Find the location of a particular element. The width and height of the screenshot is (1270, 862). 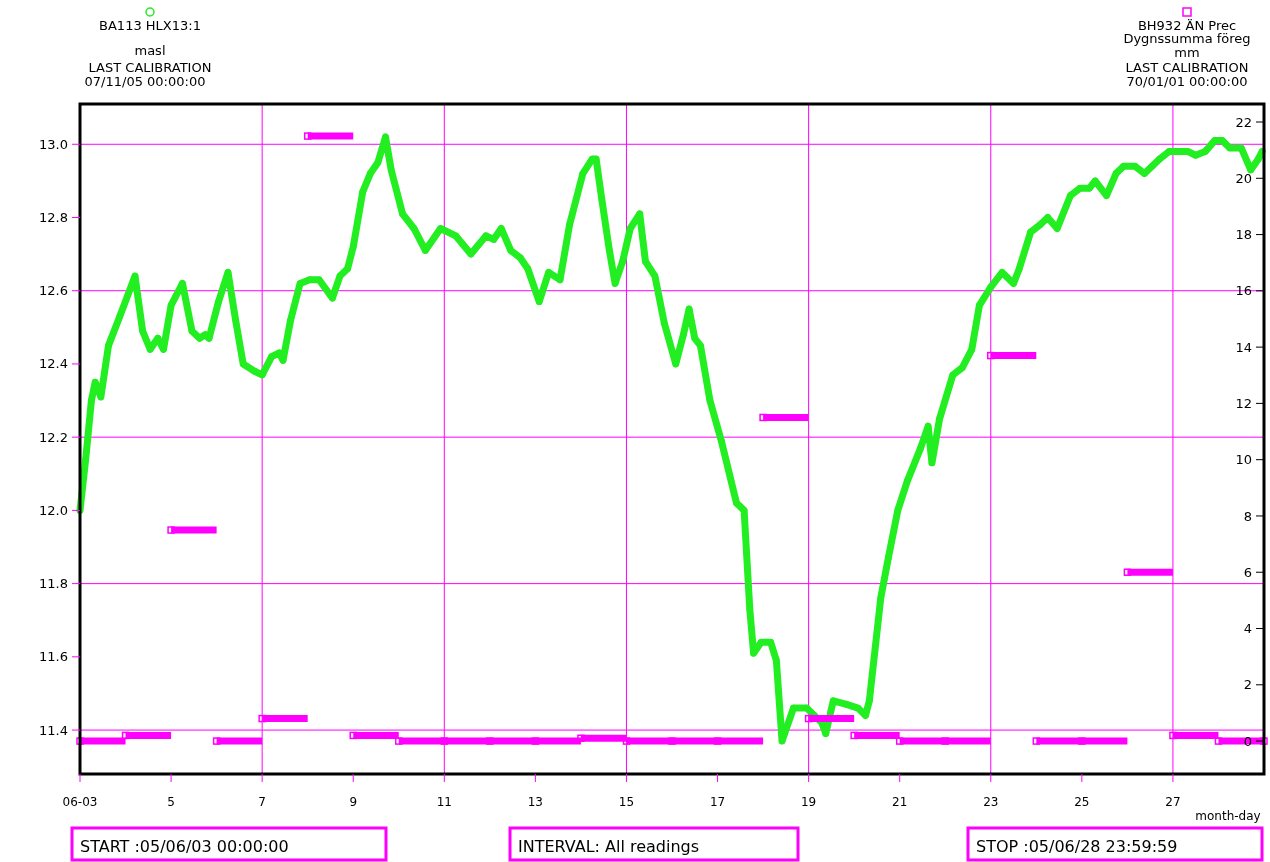

x-tick-label: 17 is located at coordinates (717, 802).